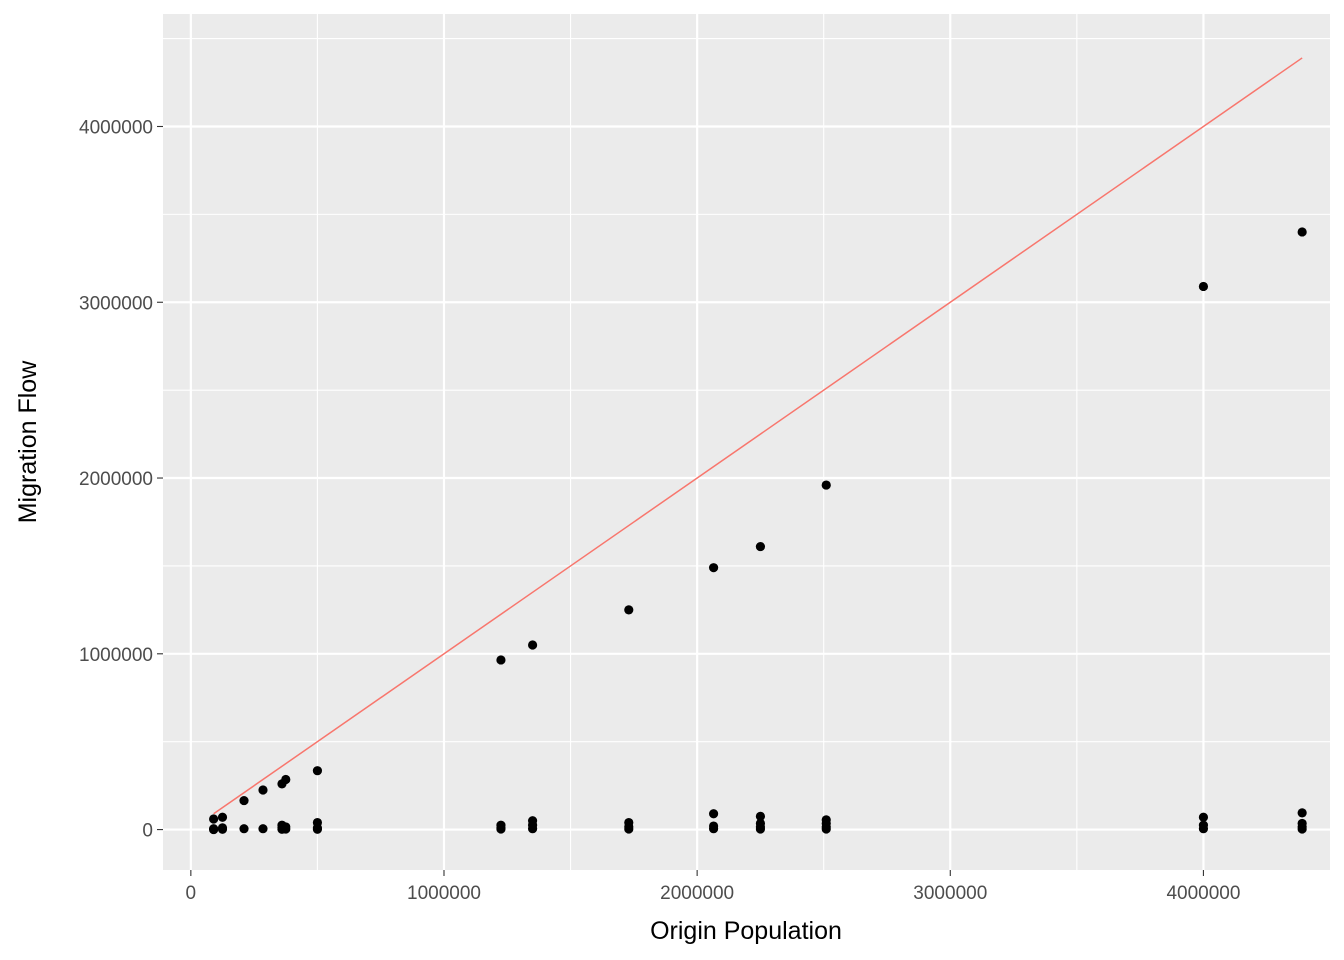 This screenshot has height=960, width=1344. What do you see at coordinates (444, 893) in the screenshot?
I see `x-tick-label: 1000000` at bounding box center [444, 893].